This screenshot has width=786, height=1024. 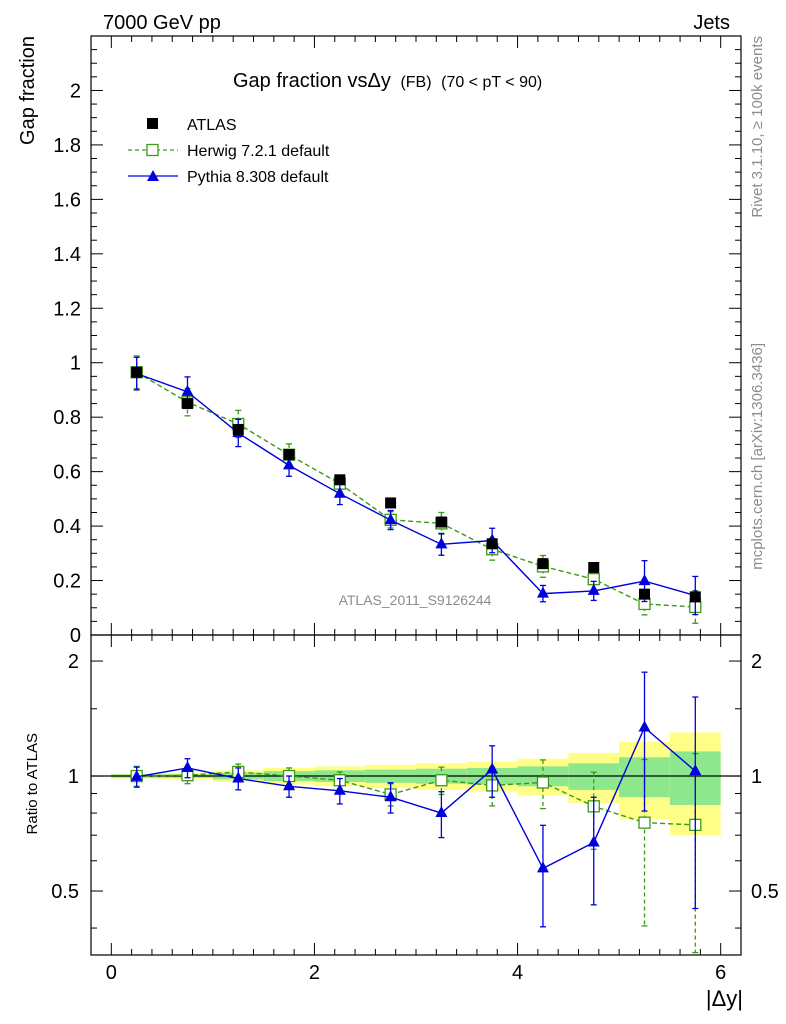 I want to click on header-right: Jets, so click(x=711, y=23).